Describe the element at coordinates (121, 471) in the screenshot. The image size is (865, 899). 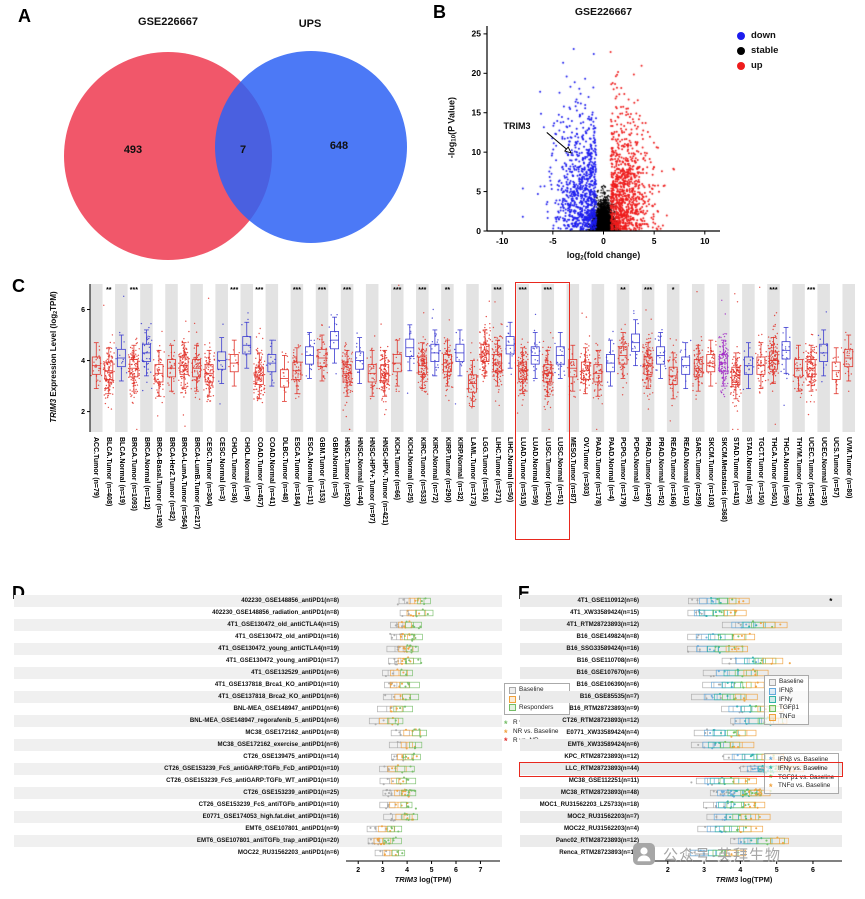
I see `category-label: BLCA.Normal (n=19)` at that location.